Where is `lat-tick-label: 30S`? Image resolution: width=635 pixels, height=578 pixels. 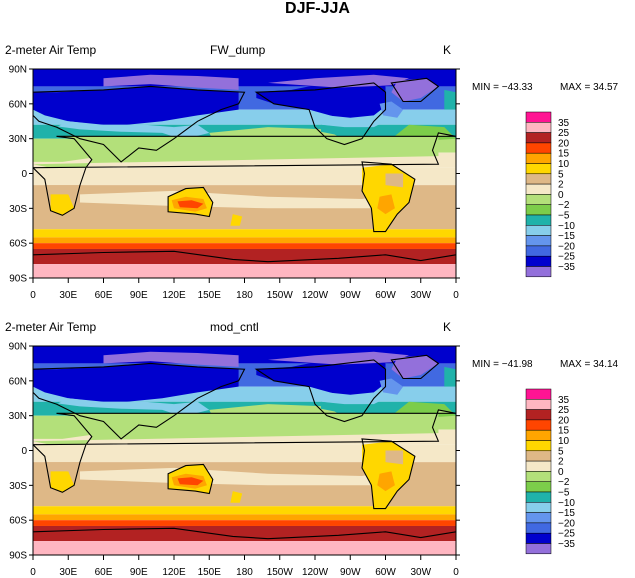 lat-tick-label: 30S is located at coordinates (18, 486).